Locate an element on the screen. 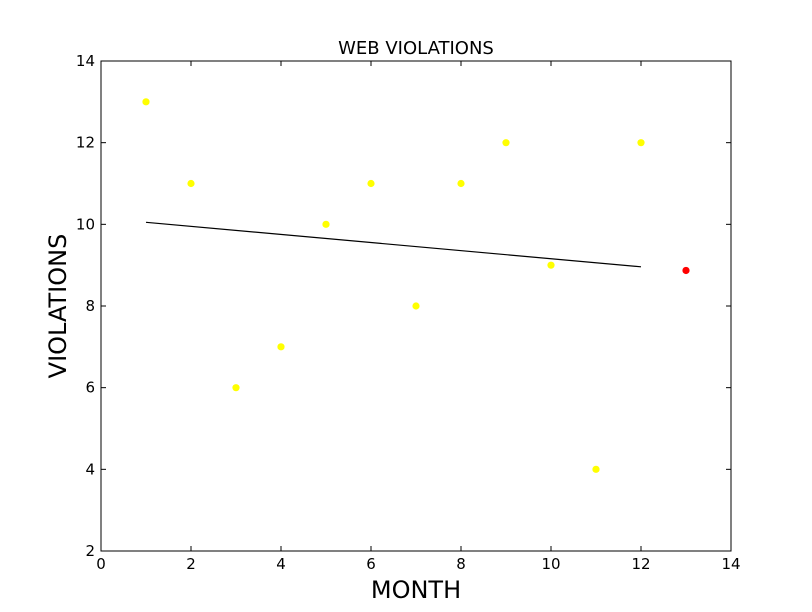  predicted-point is located at coordinates (686, 270).